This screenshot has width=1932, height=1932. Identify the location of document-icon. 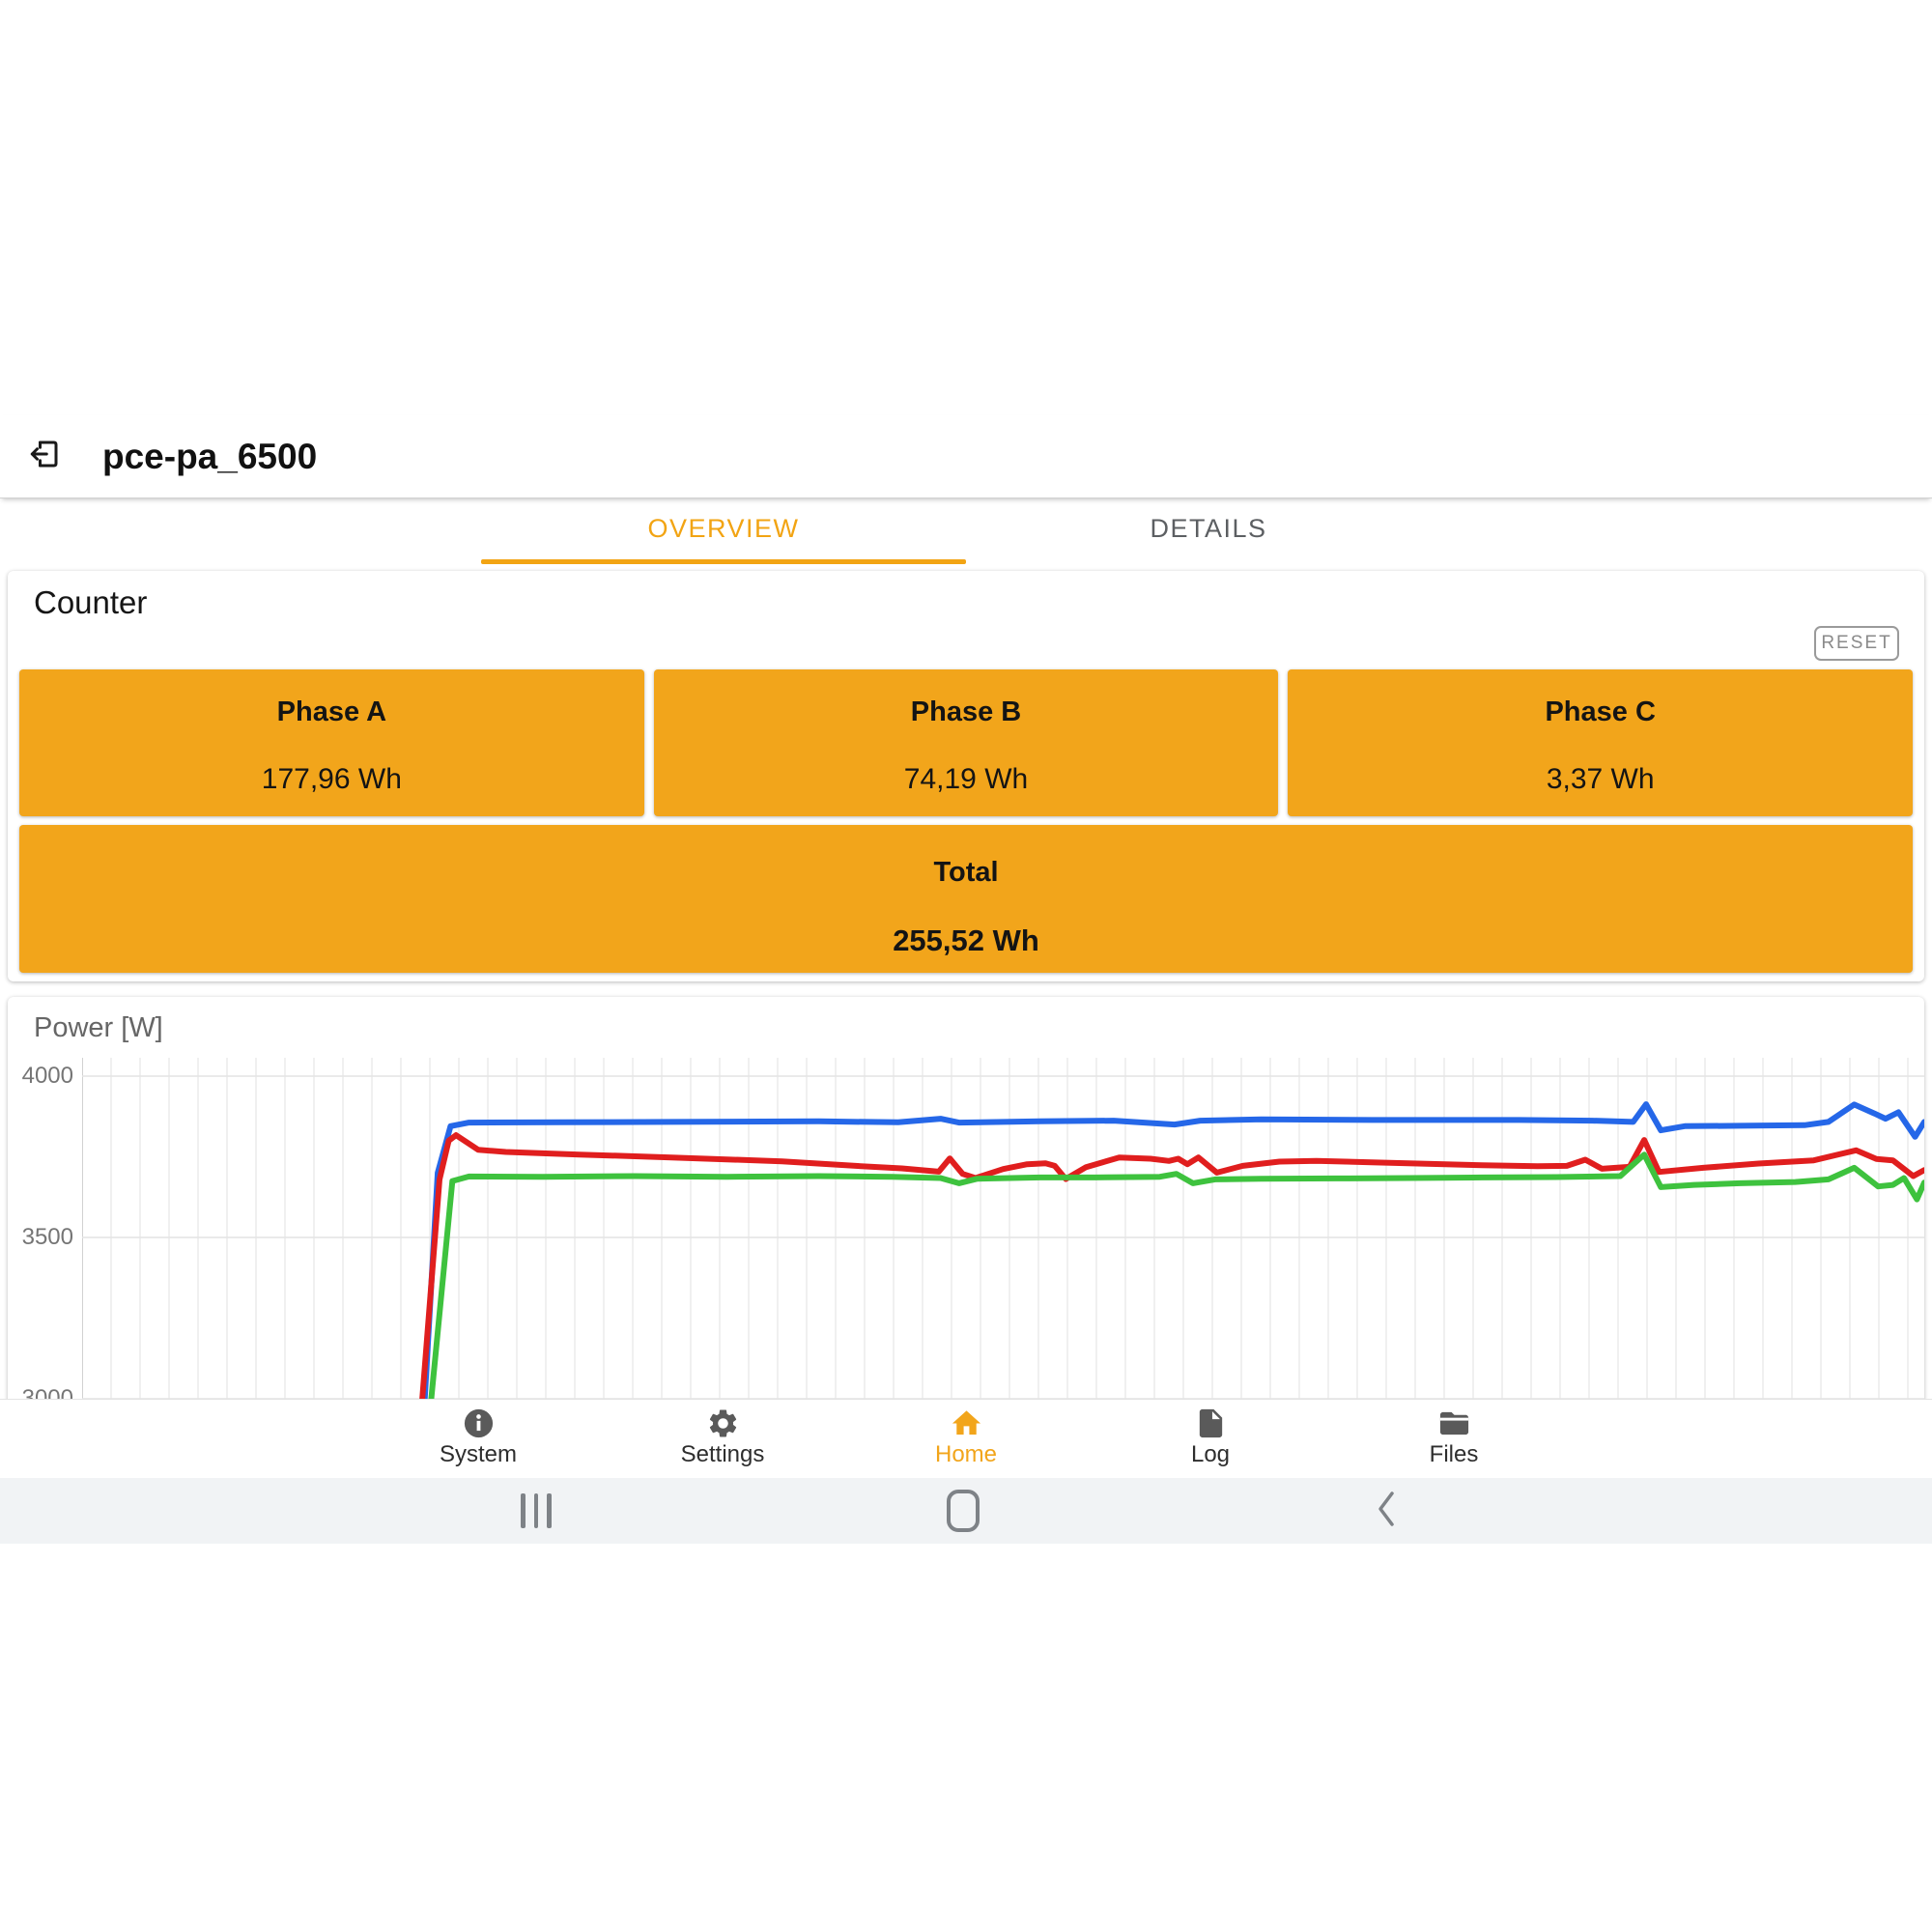
(1210, 1423).